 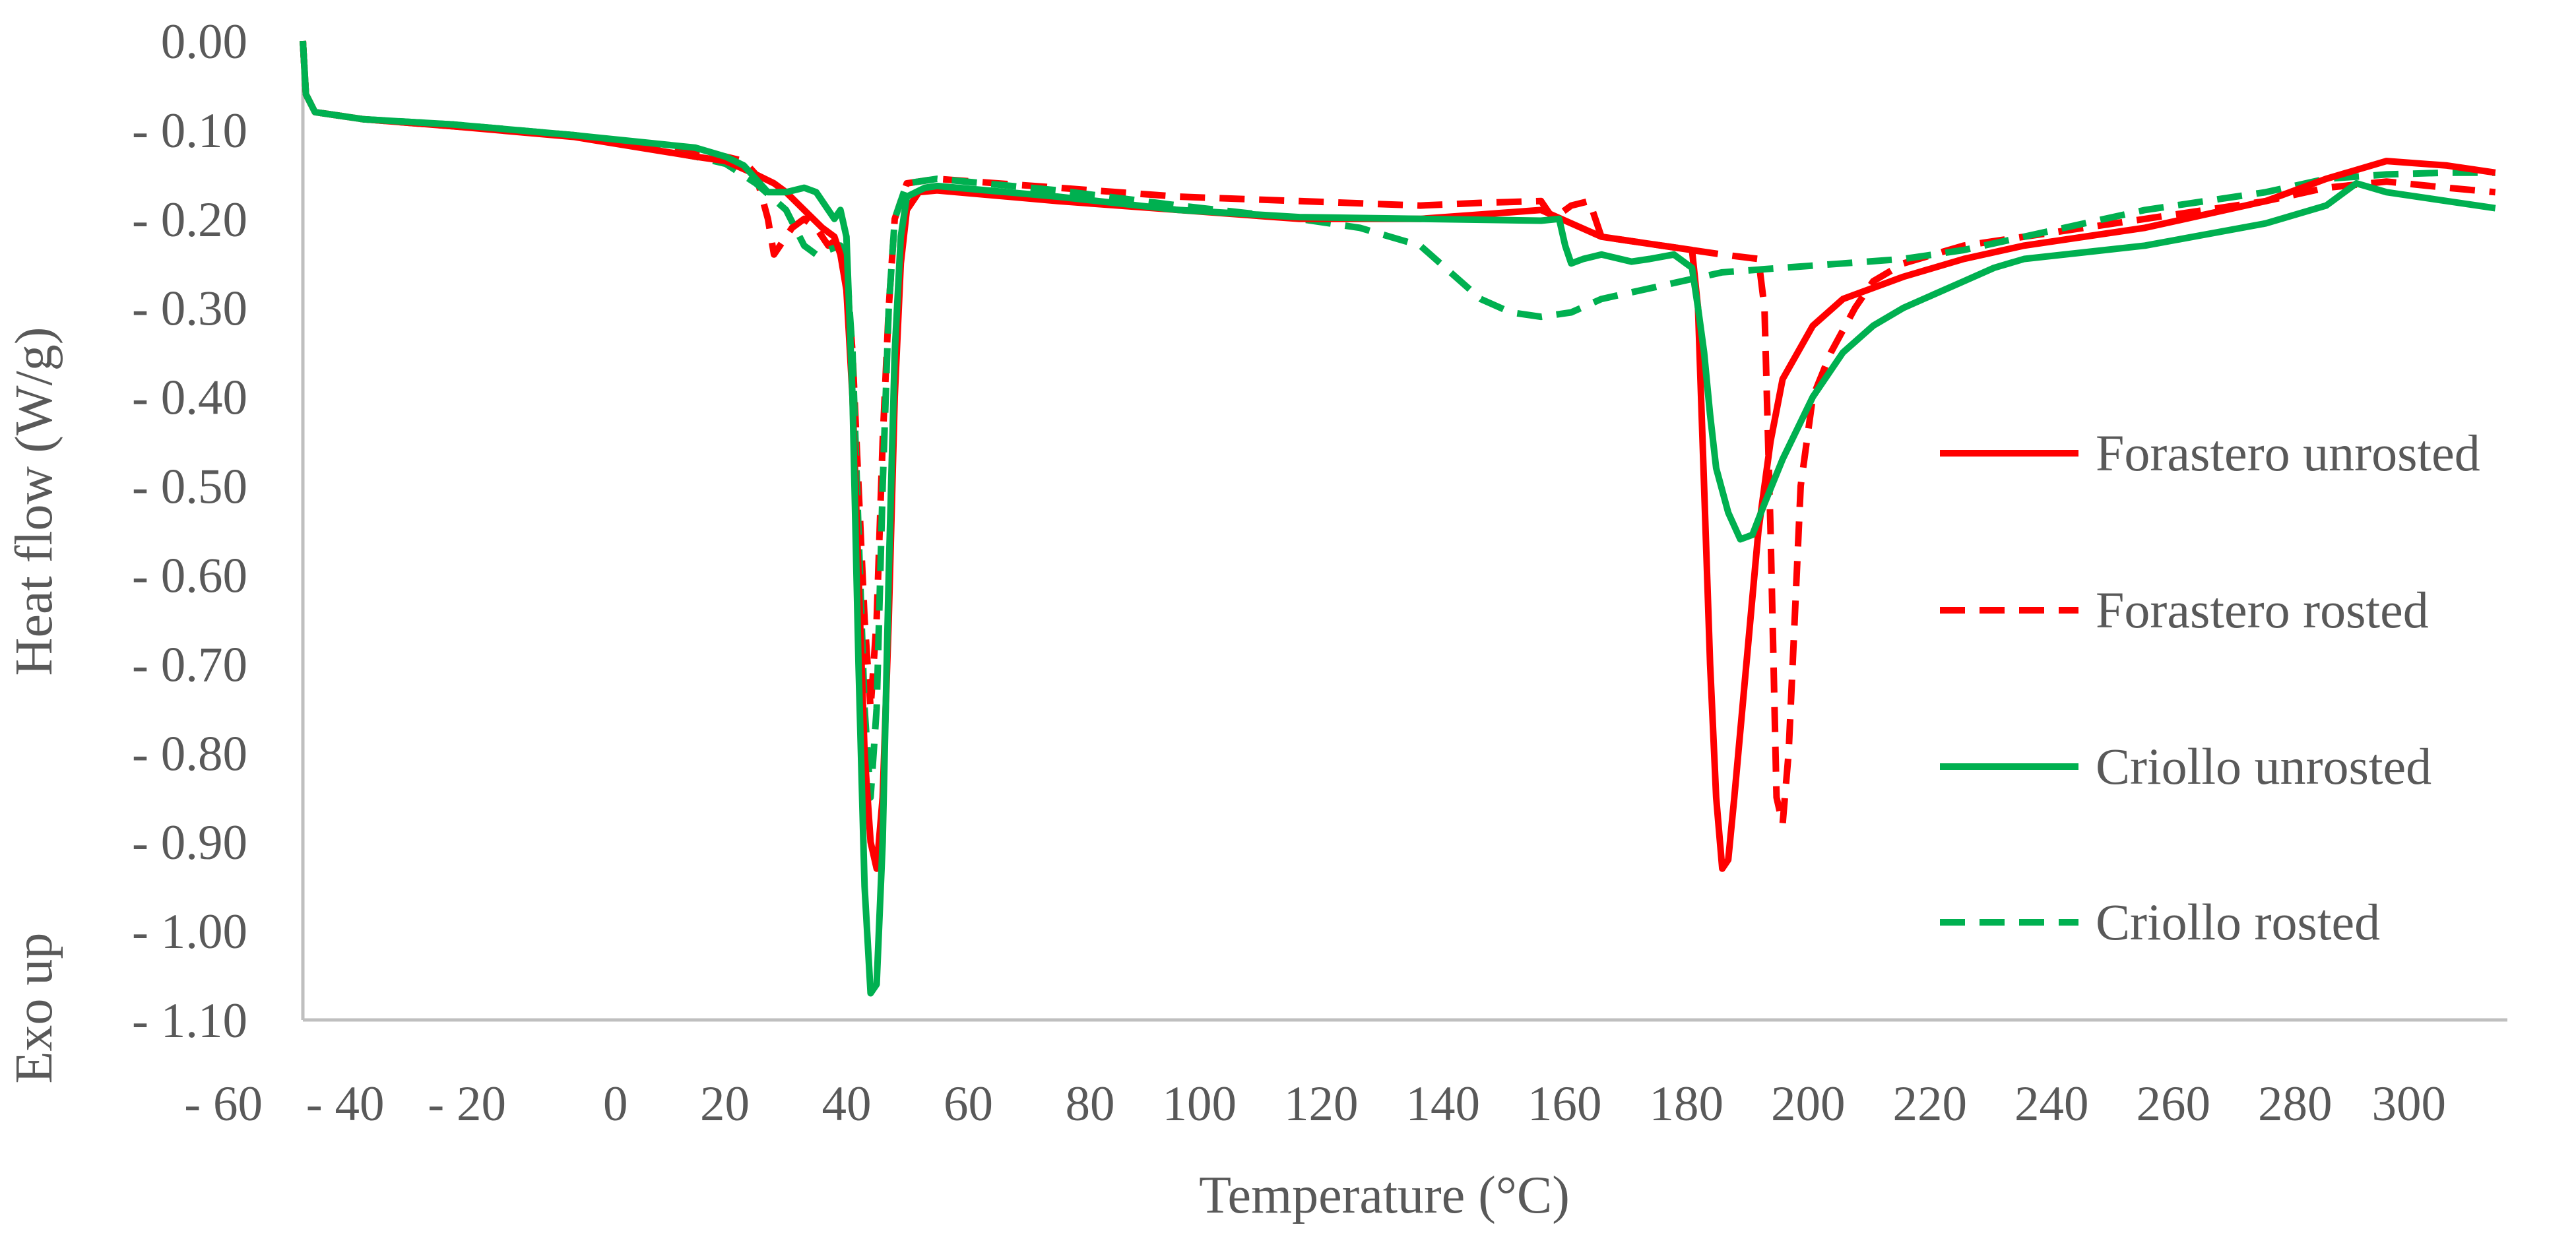 What do you see at coordinates (1090, 1104) in the screenshot?
I see `x-tick-label: 80` at bounding box center [1090, 1104].